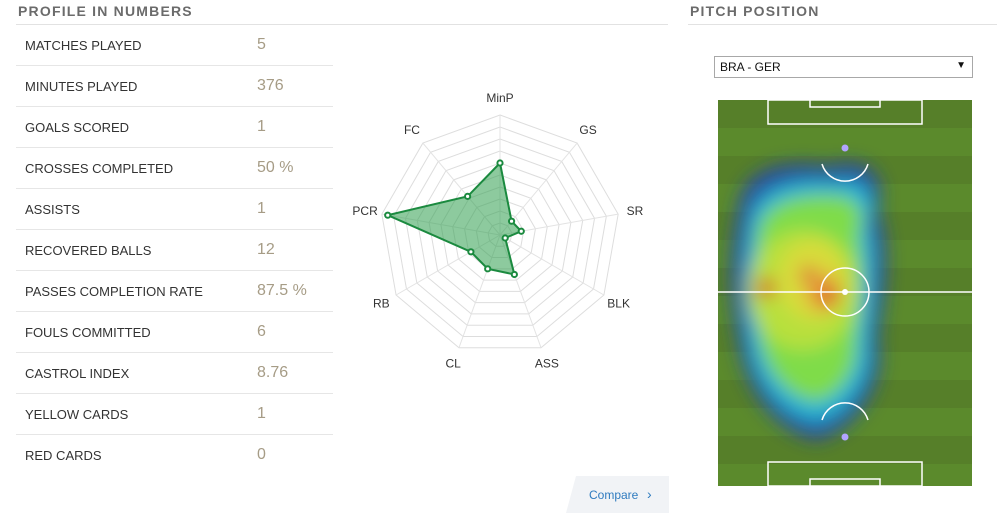  Describe the element at coordinates (88, 332) in the screenshot. I see `stat-label: FOULS COMMITTED` at that location.